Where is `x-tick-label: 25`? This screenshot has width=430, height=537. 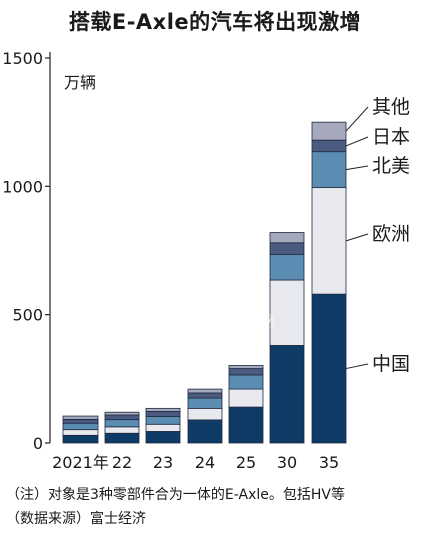 x-tick-label: 25 is located at coordinates (246, 462).